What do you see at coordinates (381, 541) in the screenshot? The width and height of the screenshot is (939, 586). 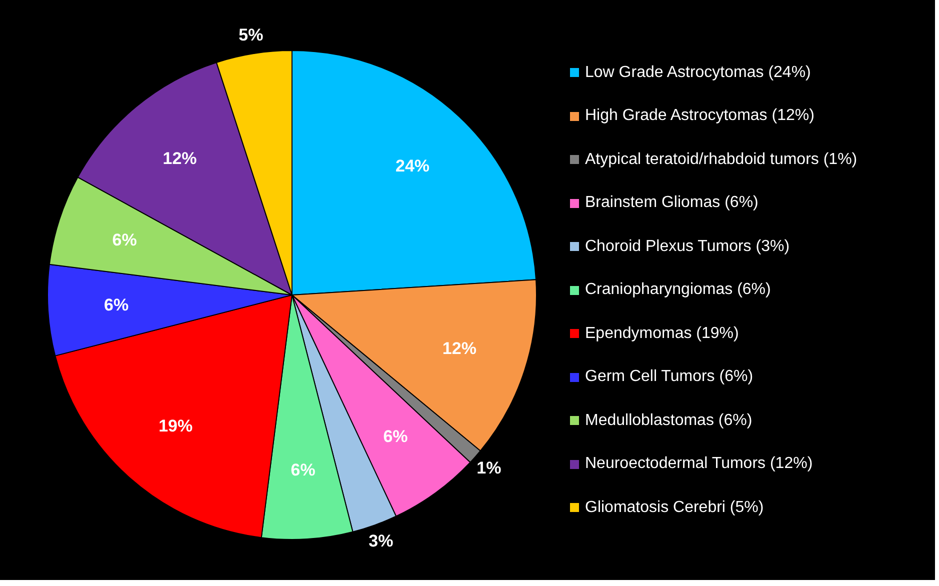 I see `data-label: 3%` at bounding box center [381, 541].